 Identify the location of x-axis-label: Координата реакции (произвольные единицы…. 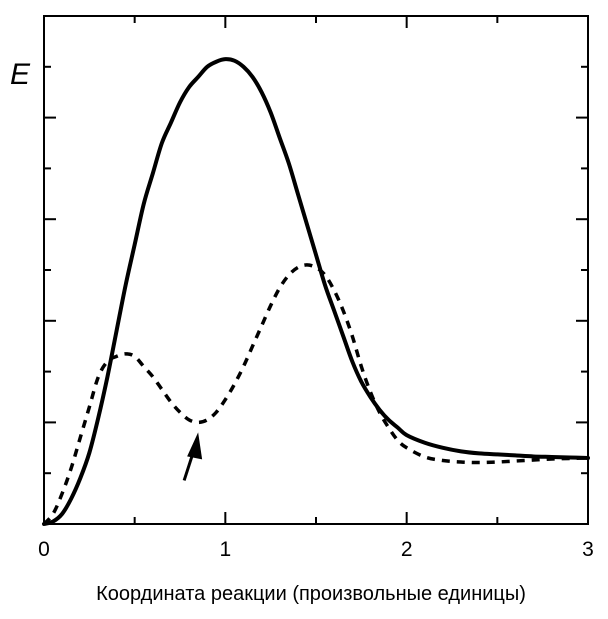
(311, 594).